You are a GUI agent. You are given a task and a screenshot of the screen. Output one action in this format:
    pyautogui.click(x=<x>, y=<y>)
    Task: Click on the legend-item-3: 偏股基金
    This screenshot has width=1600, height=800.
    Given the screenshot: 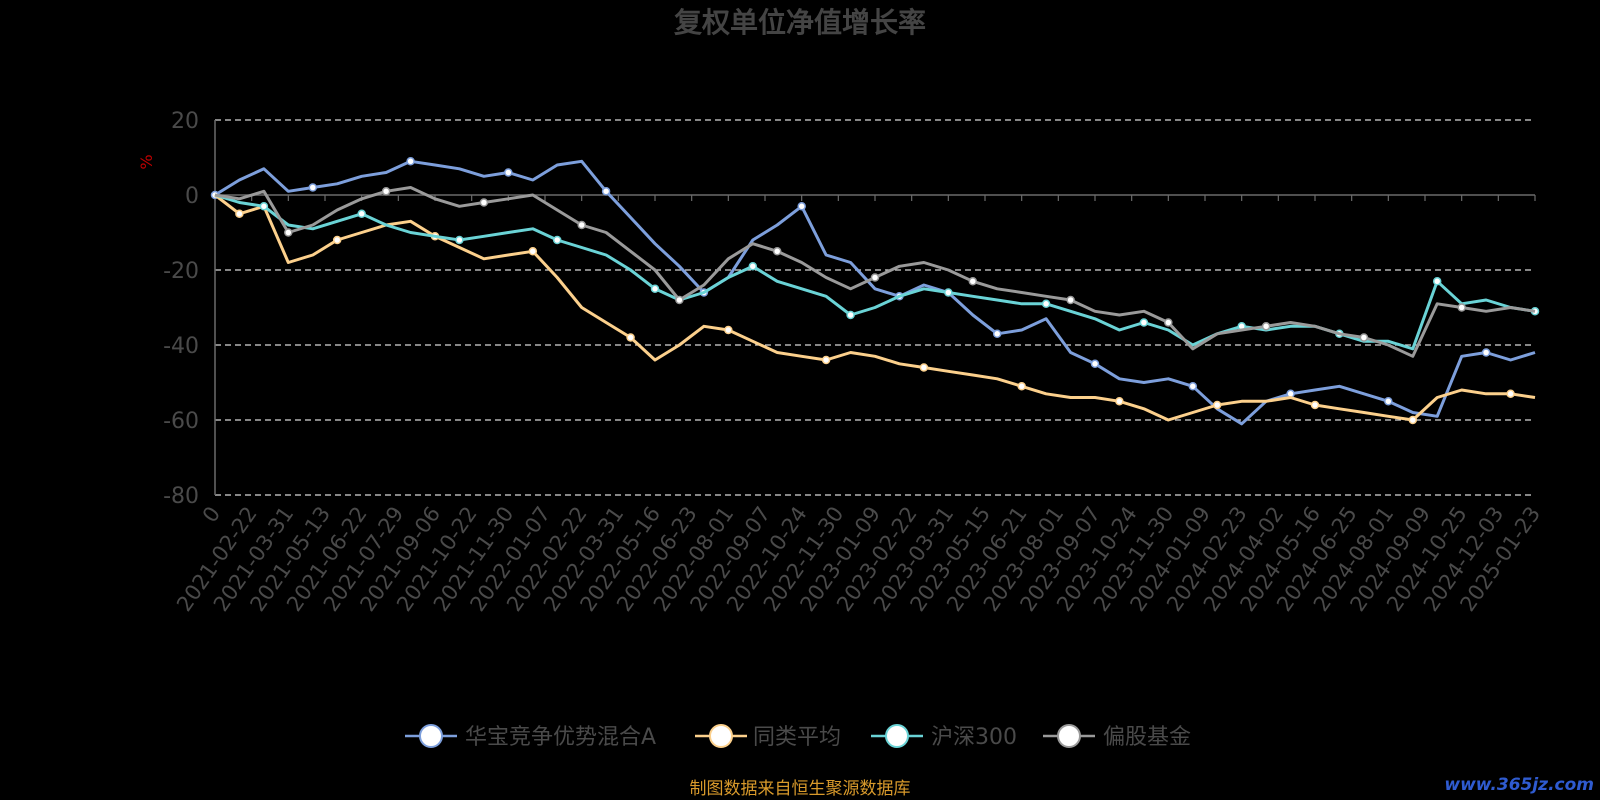 What is the action you would take?
    pyautogui.click(x=1117, y=737)
    